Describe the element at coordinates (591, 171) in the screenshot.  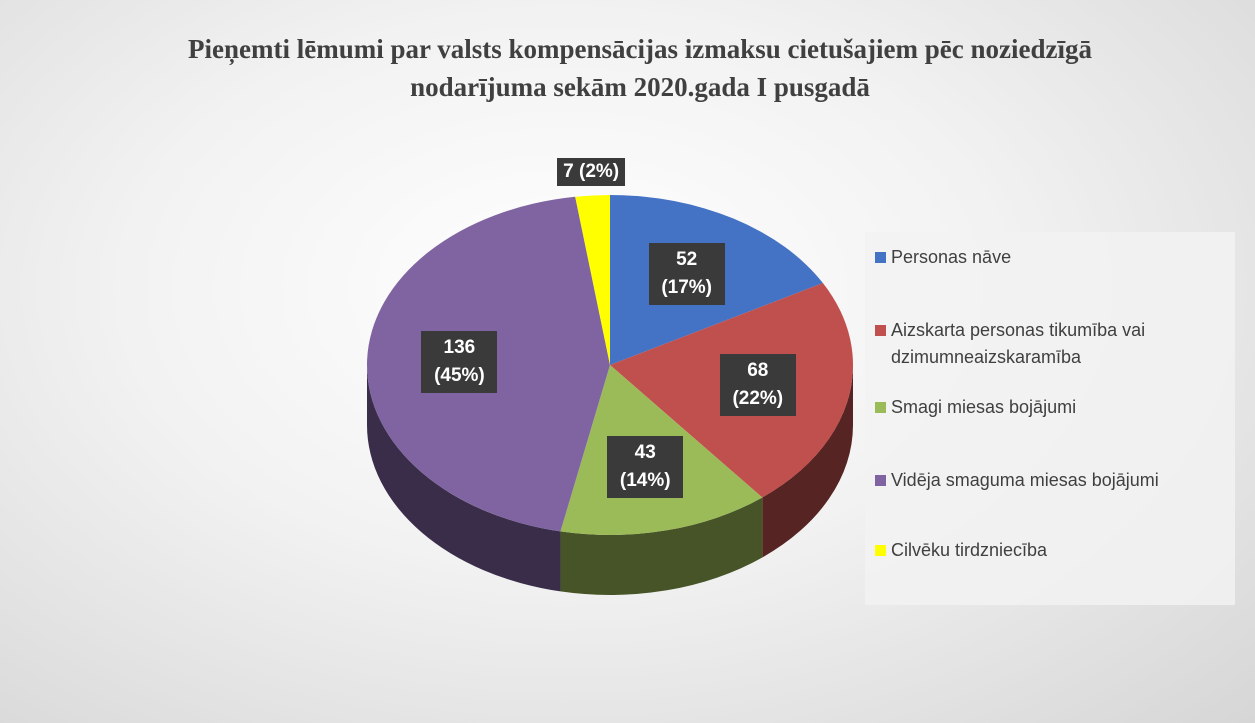
I see `data-label: 7 (2%)` at that location.